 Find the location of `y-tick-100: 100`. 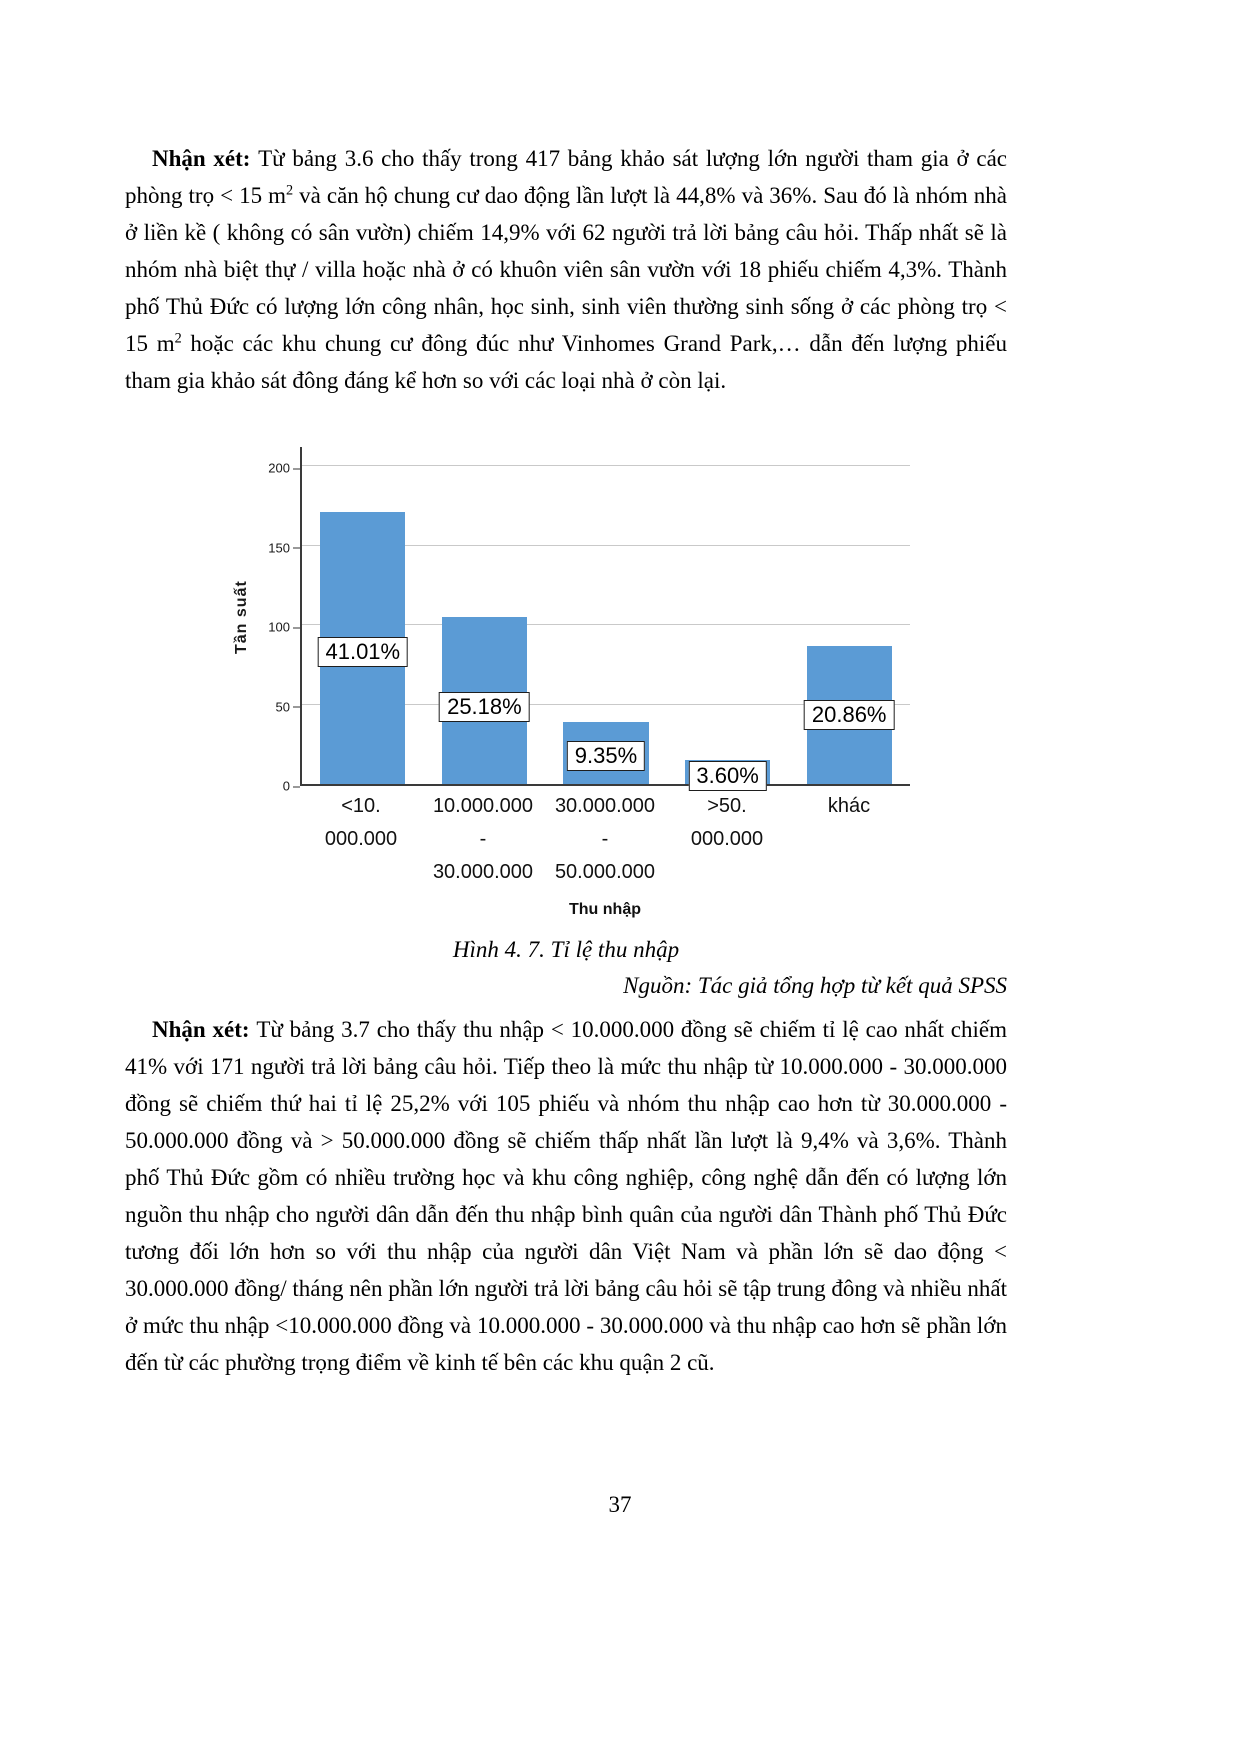

y-tick-100: 100 is located at coordinates (284, 627).